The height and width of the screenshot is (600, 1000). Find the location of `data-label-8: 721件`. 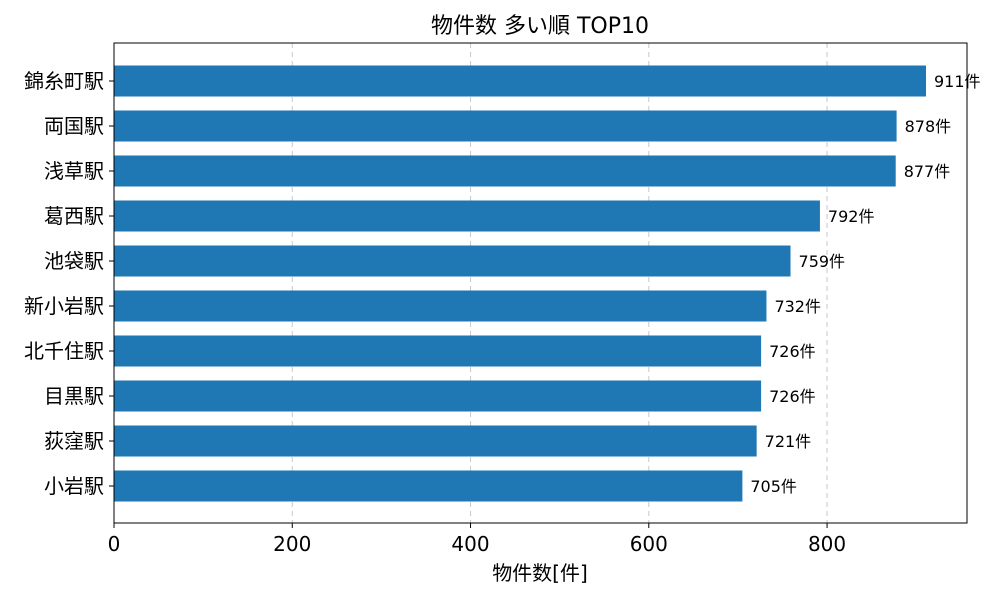

data-label-8: 721件 is located at coordinates (788, 441).